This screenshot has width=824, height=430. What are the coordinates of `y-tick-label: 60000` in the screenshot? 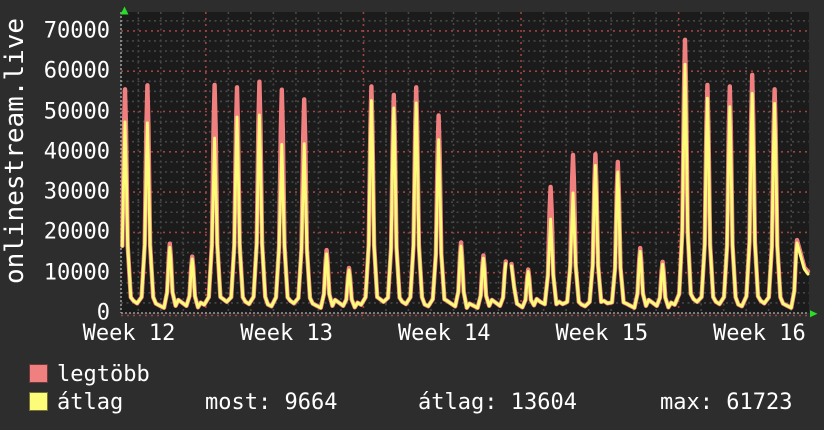 It's located at (76, 71).